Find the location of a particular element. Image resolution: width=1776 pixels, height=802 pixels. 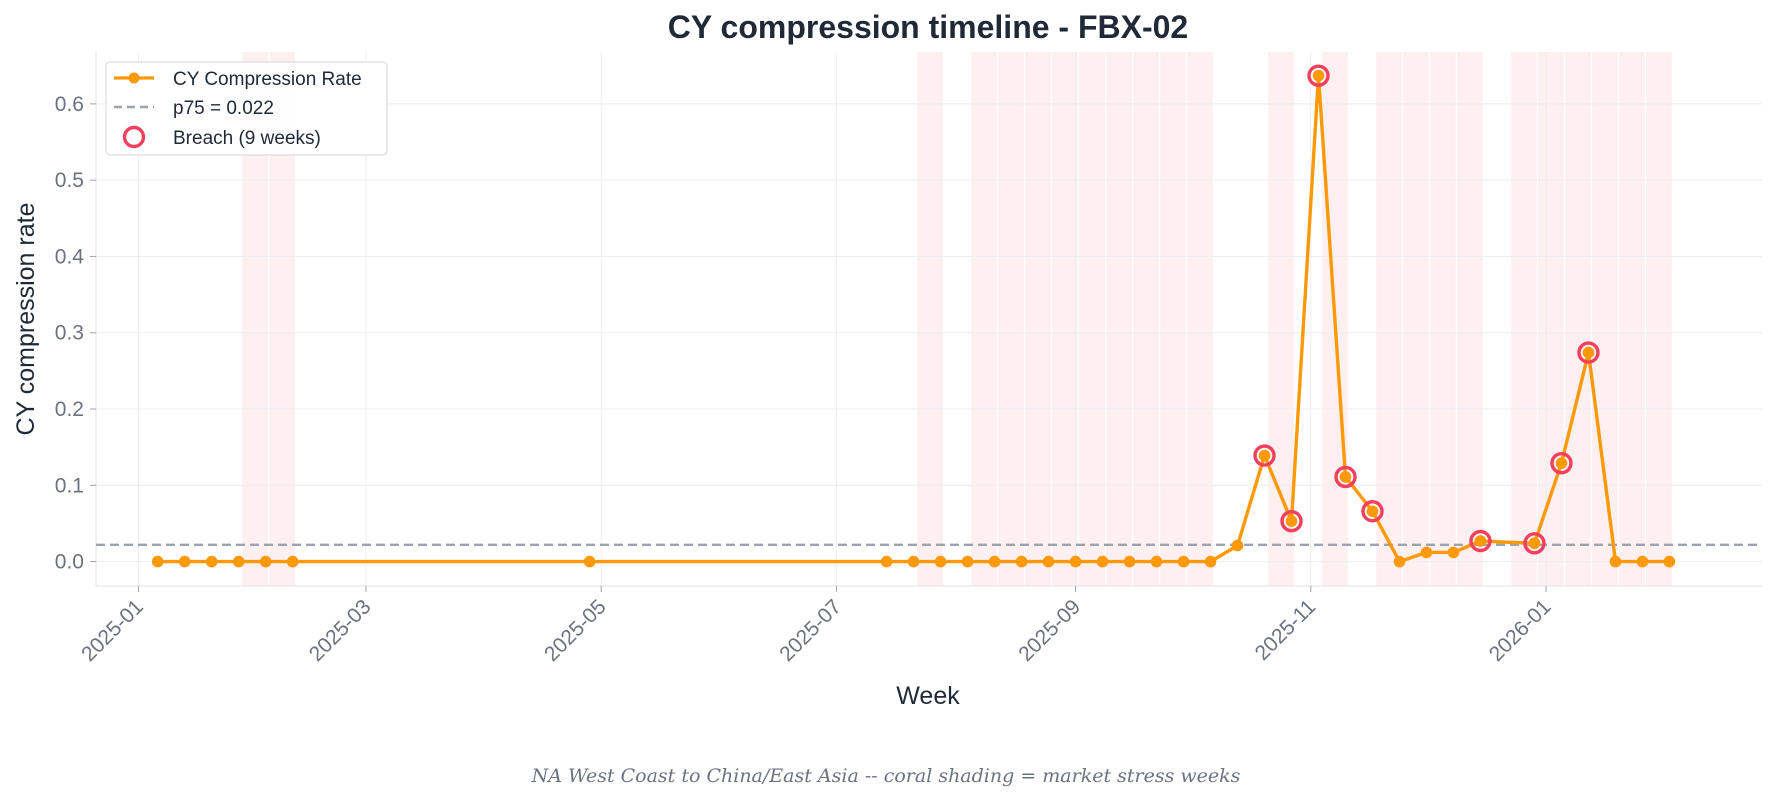

y-tick-labels: 0.0 0.1 0.2 0.3 0.4 0.5 0.6 is located at coordinates (75, 333).